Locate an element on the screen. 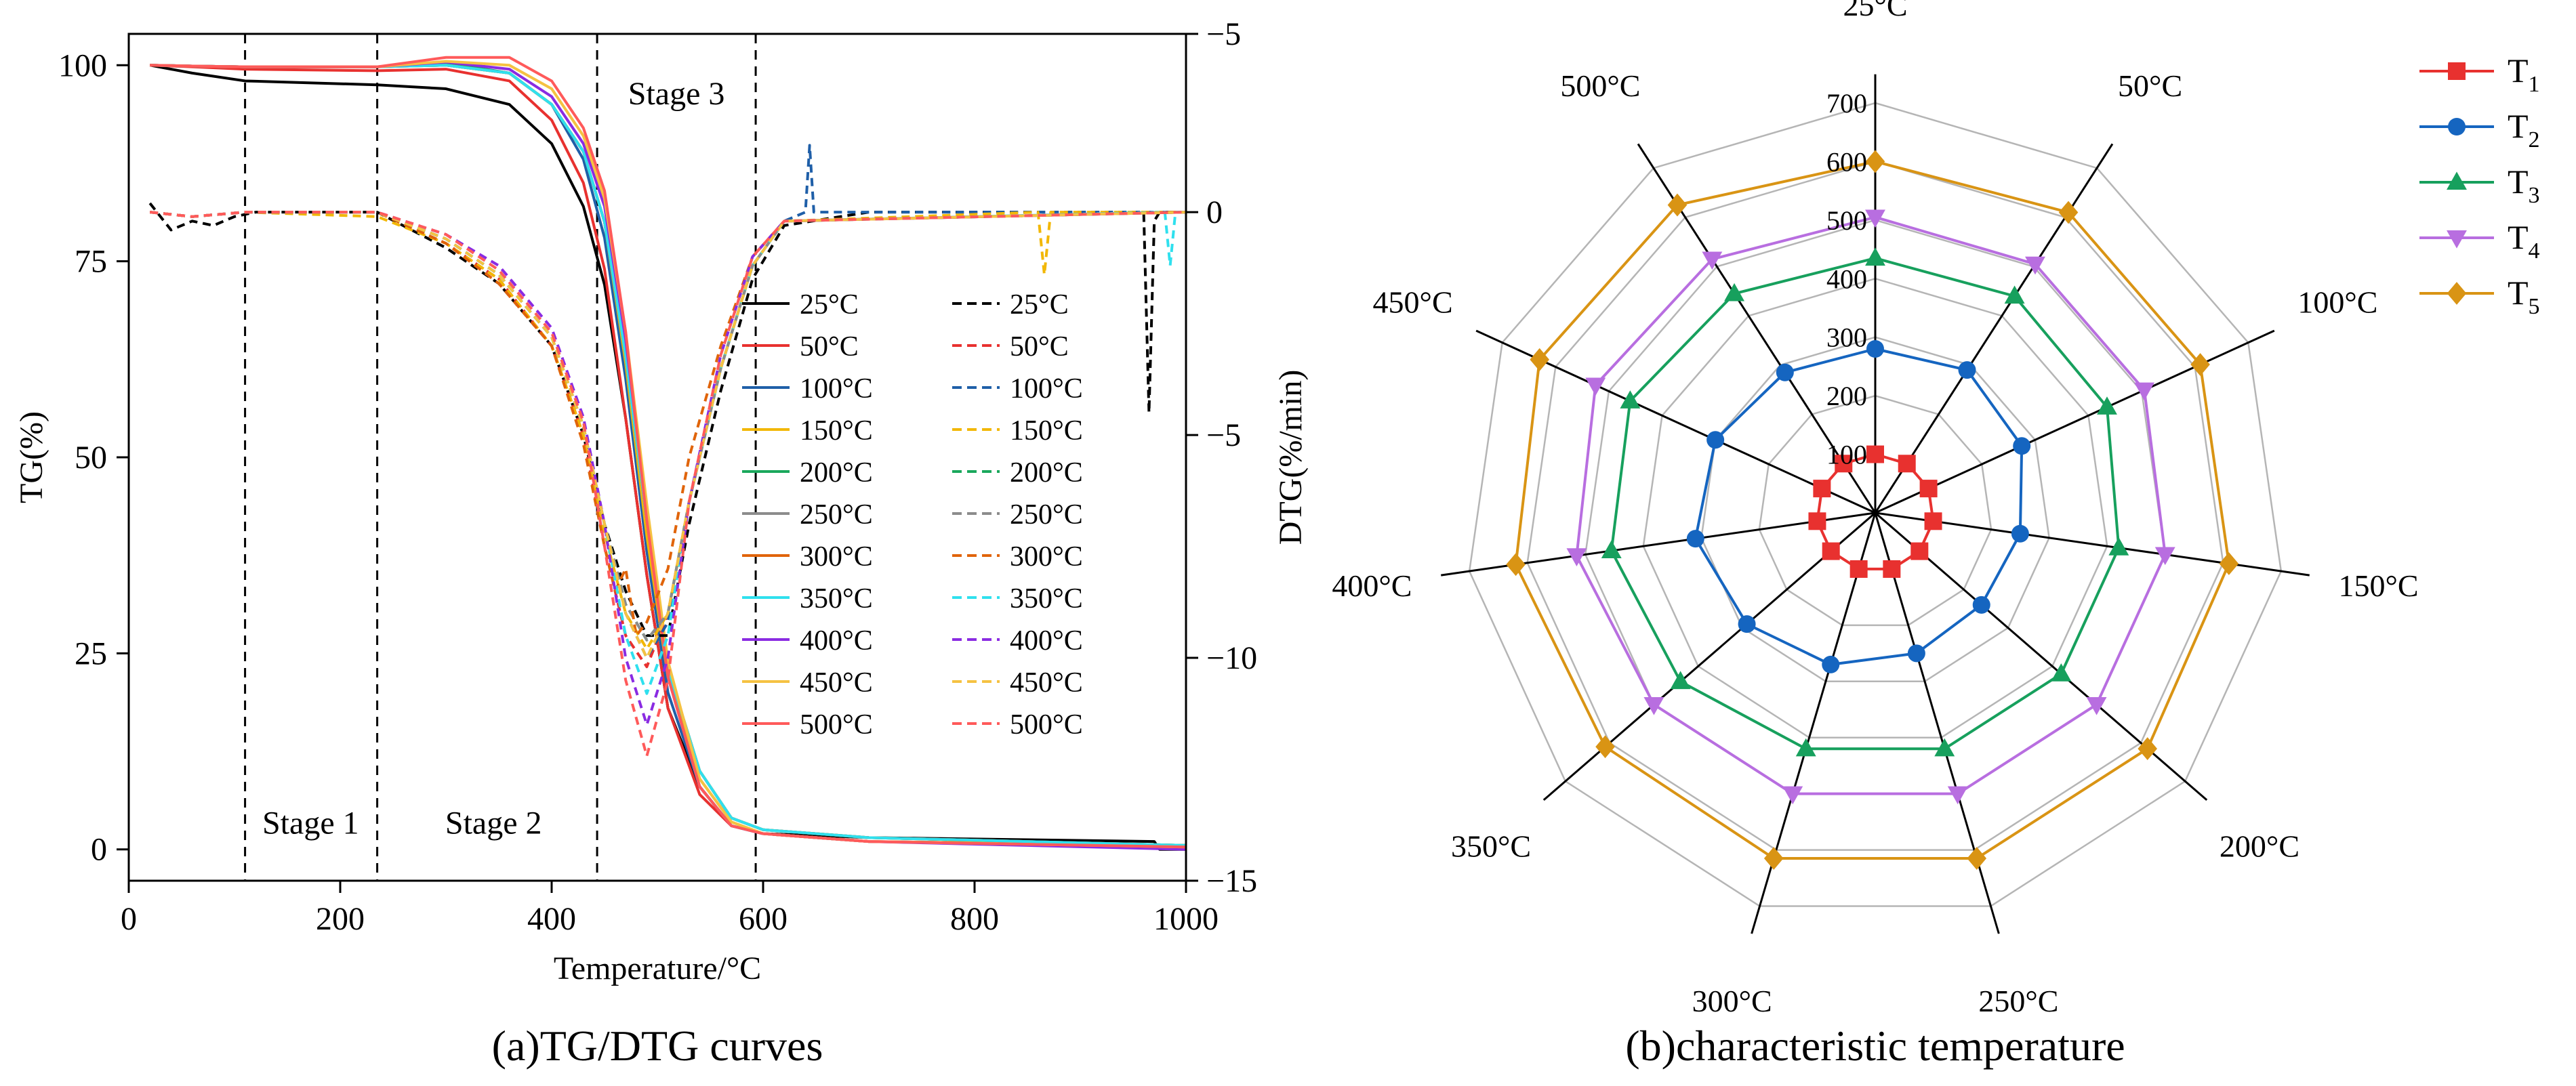  legend-solid-label: 300°C is located at coordinates (837, 556).